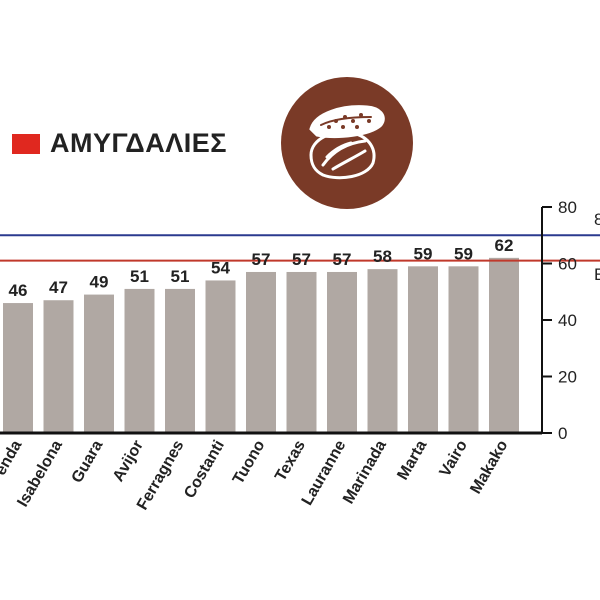 This screenshot has width=600, height=600. Describe the element at coordinates (567, 320) in the screenshot. I see `y-tick-label-40: 40` at that location.